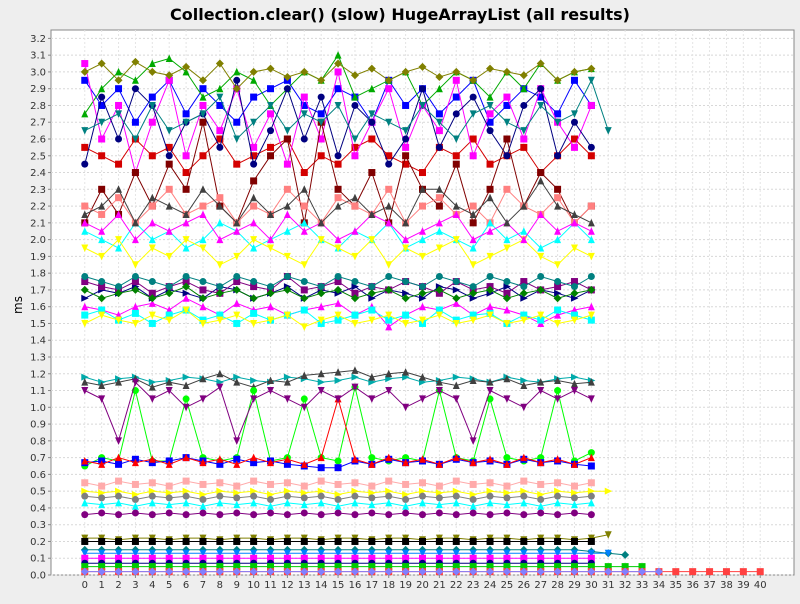  Describe the element at coordinates (135, 585) in the screenshot. I see `x-tick-label: 3` at that location.